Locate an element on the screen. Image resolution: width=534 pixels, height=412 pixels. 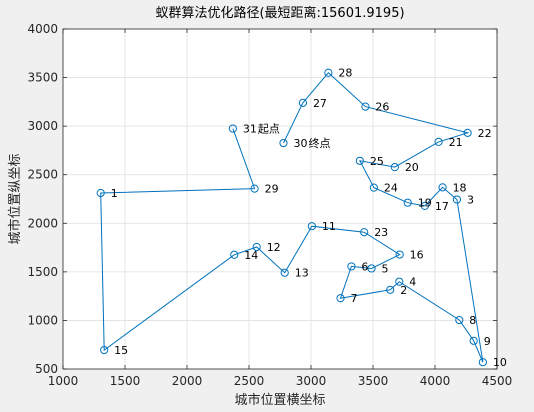
x-tick-label: 4000 is located at coordinates (435, 381).